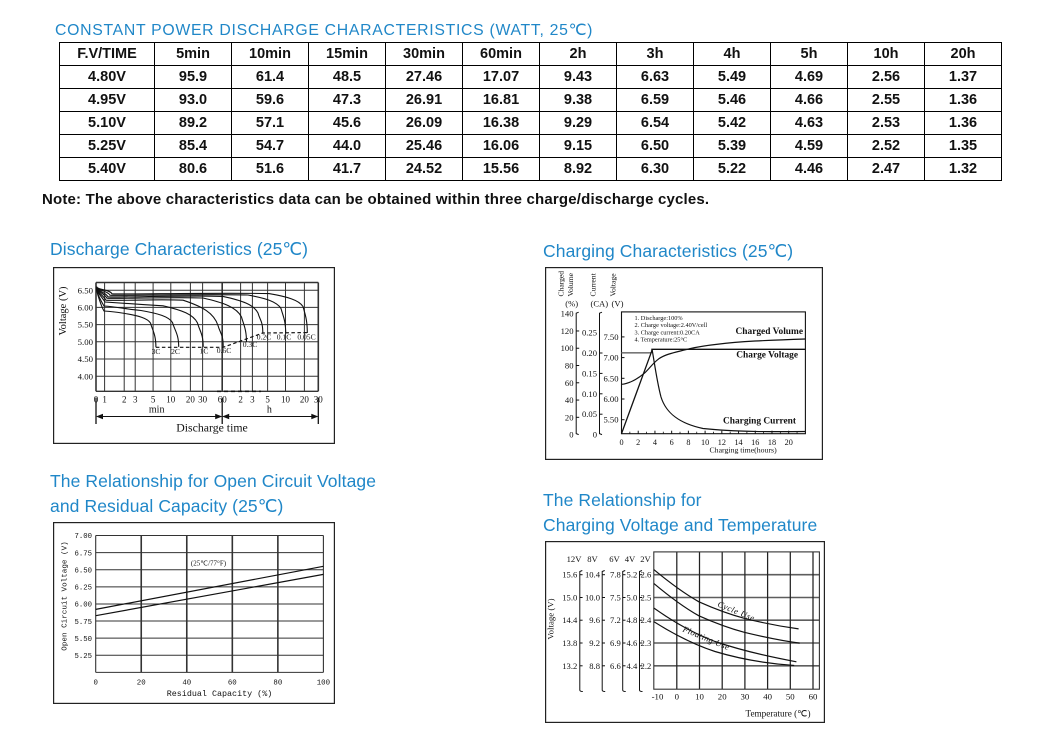 This screenshot has width=1061, height=729. I want to click on svg-text: Discharge time, so click(212, 428).